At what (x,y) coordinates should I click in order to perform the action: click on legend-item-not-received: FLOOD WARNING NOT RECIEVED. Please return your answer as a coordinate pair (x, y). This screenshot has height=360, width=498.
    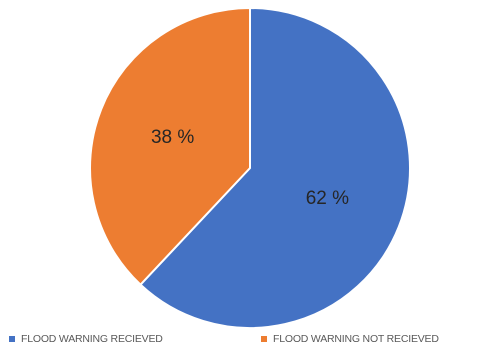
    Looking at the image, I should click on (350, 339).